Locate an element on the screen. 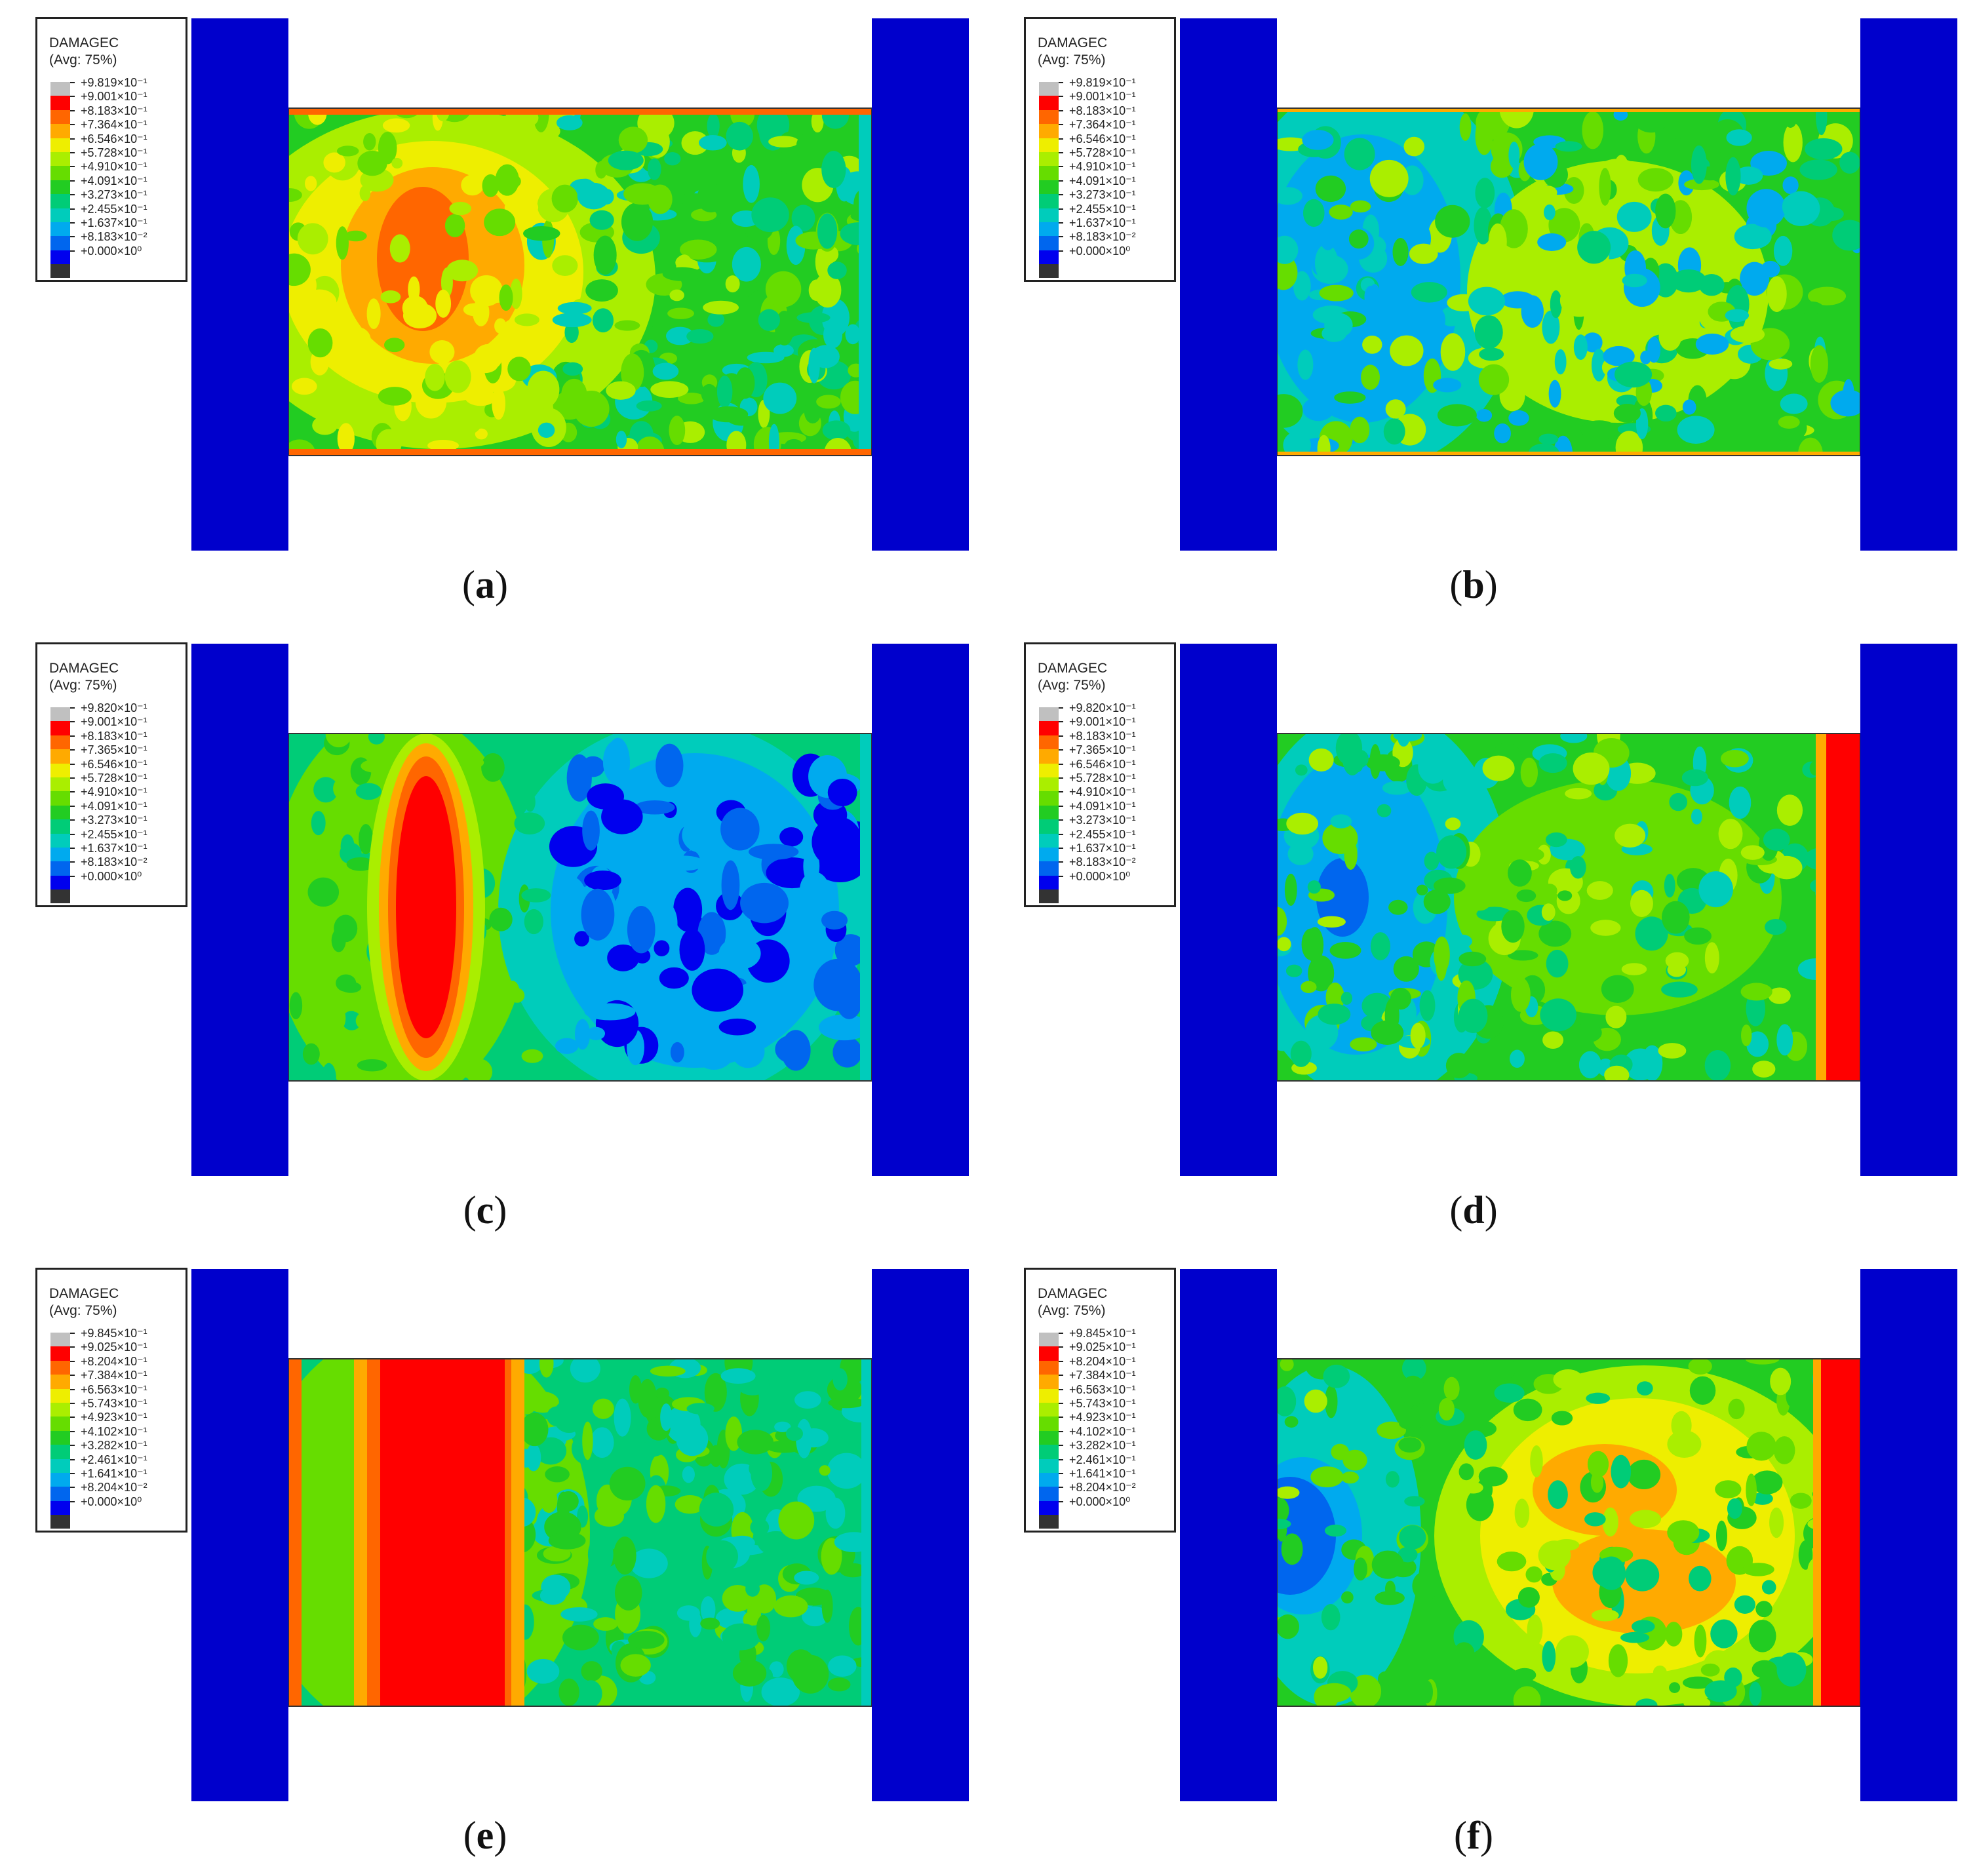 The width and height of the screenshot is (1977, 1876). legend-row: +2.461×10⁻¹ is located at coordinates (119, 1463).